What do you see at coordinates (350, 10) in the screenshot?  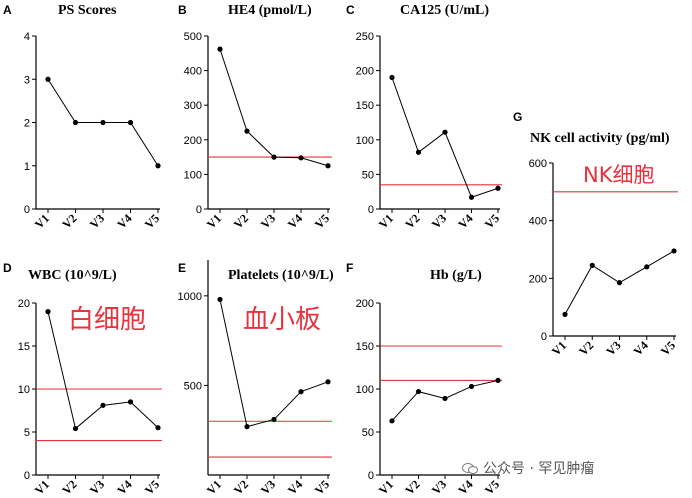 I see `panel-c-letter: C` at bounding box center [350, 10].